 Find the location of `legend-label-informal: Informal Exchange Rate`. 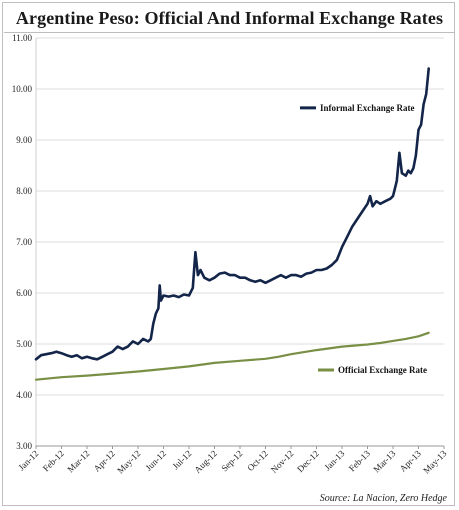

legend-label-informal: Informal Exchange Rate is located at coordinates (367, 108).